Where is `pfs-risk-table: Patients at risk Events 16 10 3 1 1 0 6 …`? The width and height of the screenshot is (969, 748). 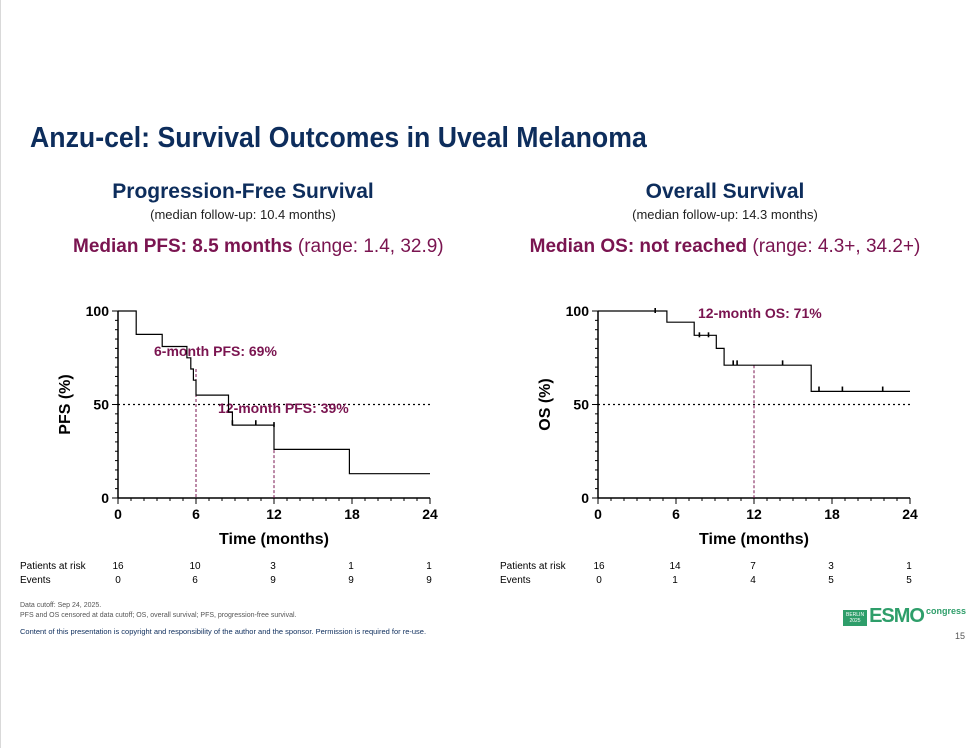 pfs-risk-table: Patients at risk Events 16 10 3 1 1 0 6 … is located at coordinates (240, 575).